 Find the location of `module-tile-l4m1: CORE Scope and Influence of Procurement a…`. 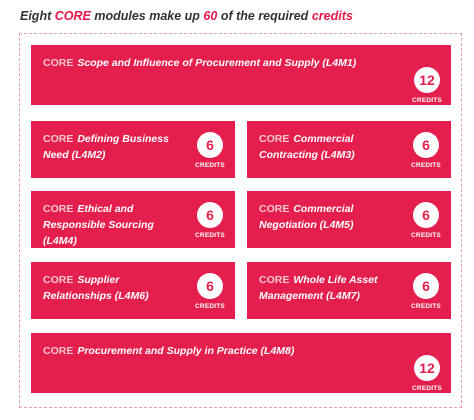

module-tile-l4m1: CORE Scope and Influence of Procurement a… is located at coordinates (241, 75).